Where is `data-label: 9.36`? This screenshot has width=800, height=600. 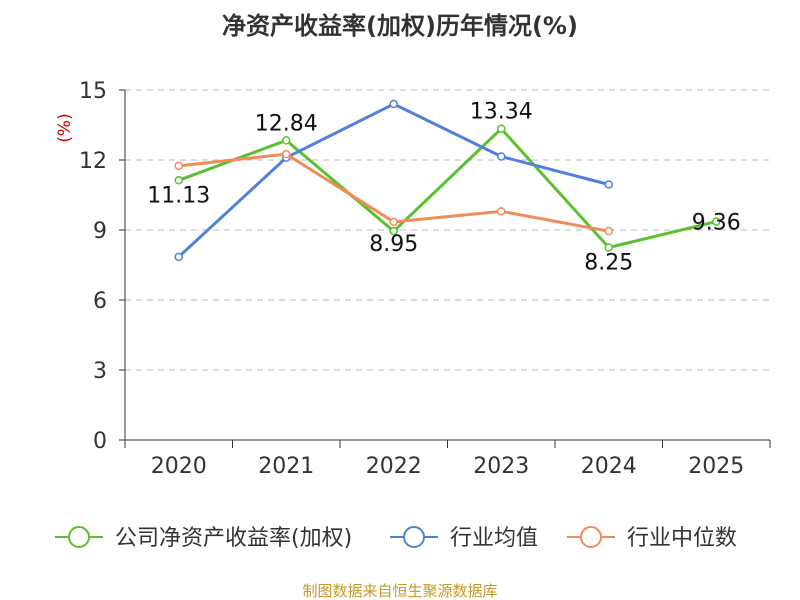
data-label: 9.36 is located at coordinates (716, 223).